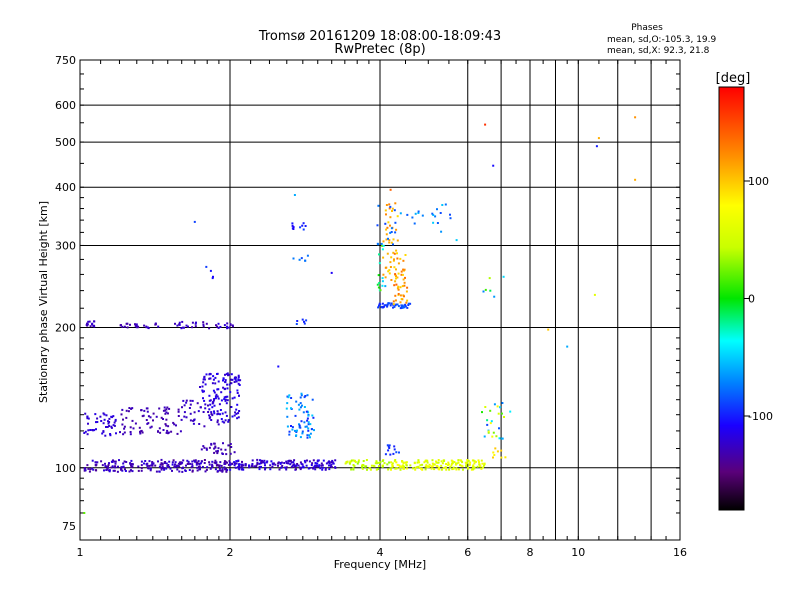  Describe the element at coordinates (751, 299) in the screenshot. I see `colorbar-tick-label: 0` at that location.